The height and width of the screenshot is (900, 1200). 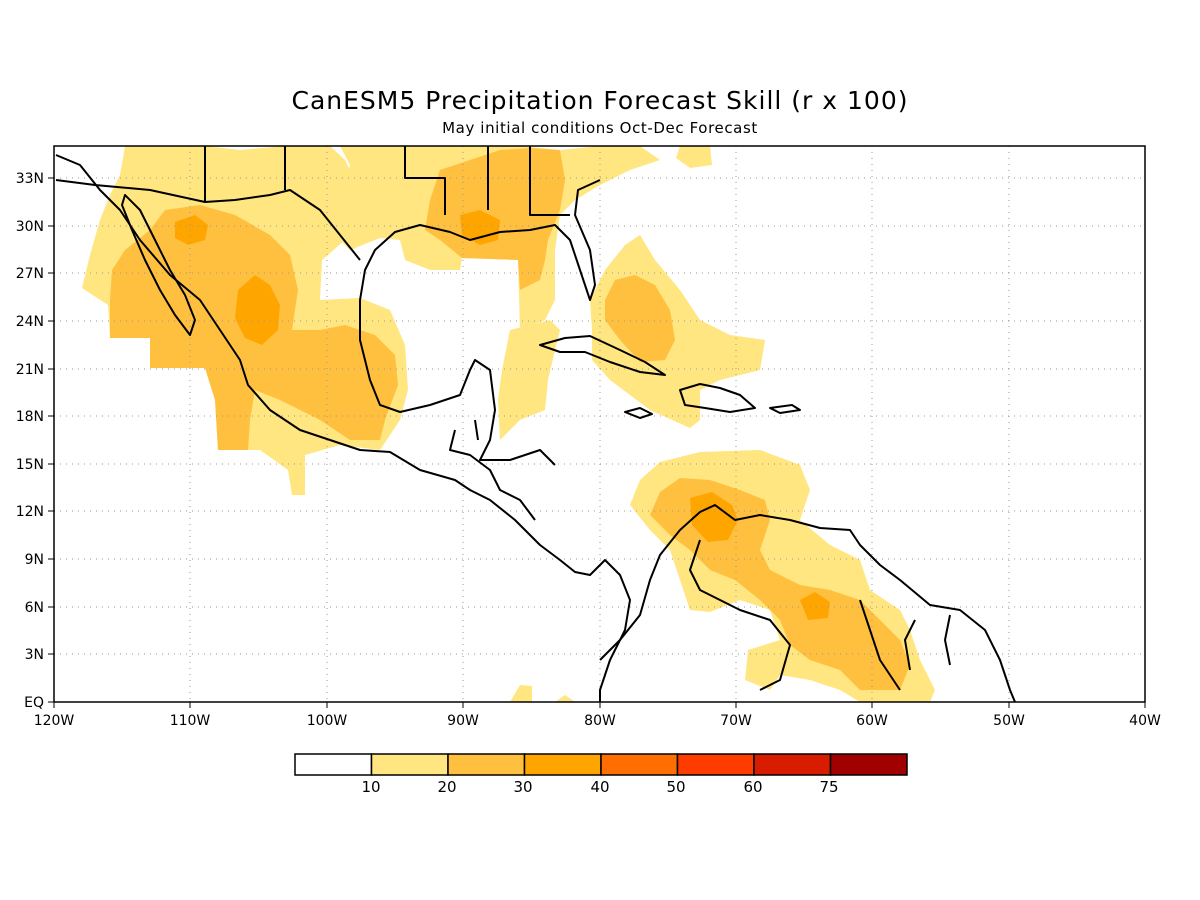 What do you see at coordinates (910, 645) in the screenshot?
I see `border-guyana-suriname` at bounding box center [910, 645].